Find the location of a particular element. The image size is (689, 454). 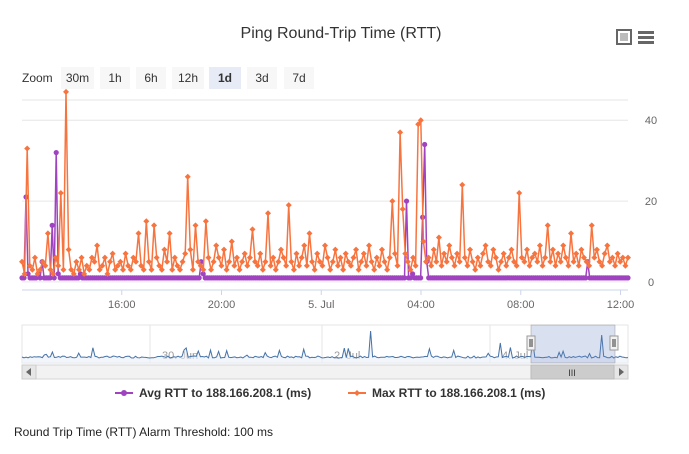

zoom-button-7d: 7d is located at coordinates (299, 78).